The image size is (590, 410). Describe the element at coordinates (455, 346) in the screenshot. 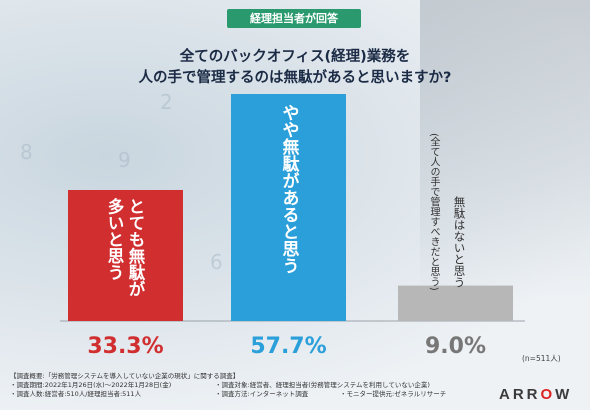

I see `value-label-3: 9.0%` at that location.